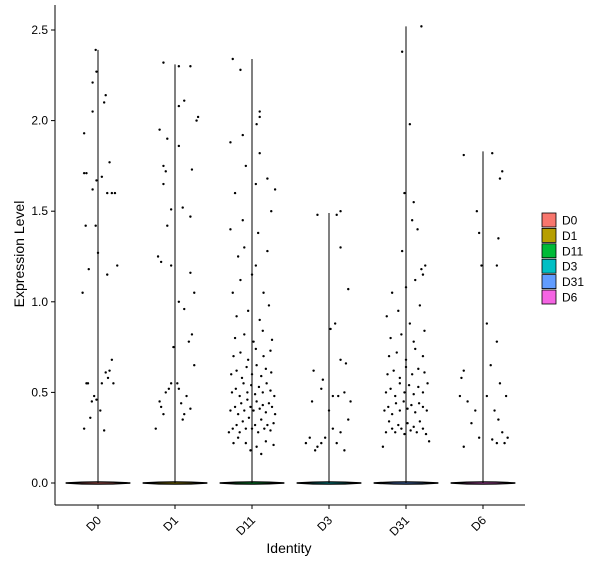 The height and width of the screenshot is (568, 600). Describe the element at coordinates (286, 522) in the screenshot. I see `x-ticks: D0 D1 D11 D3 D31 D6` at that location.